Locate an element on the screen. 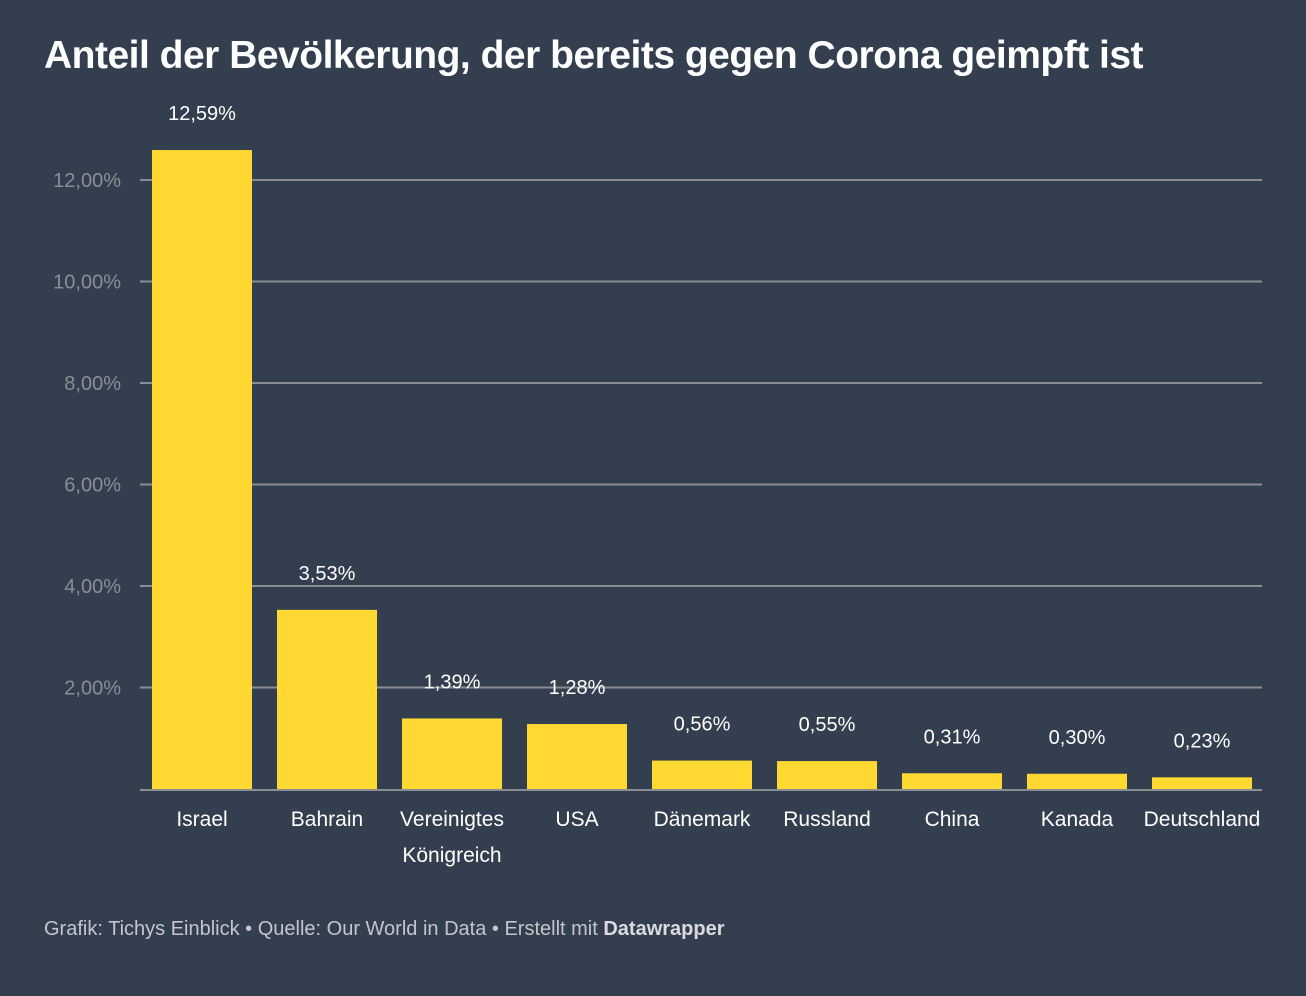 The height and width of the screenshot is (996, 1306). x-tick-label-line: Kanada is located at coordinates (1077, 819).